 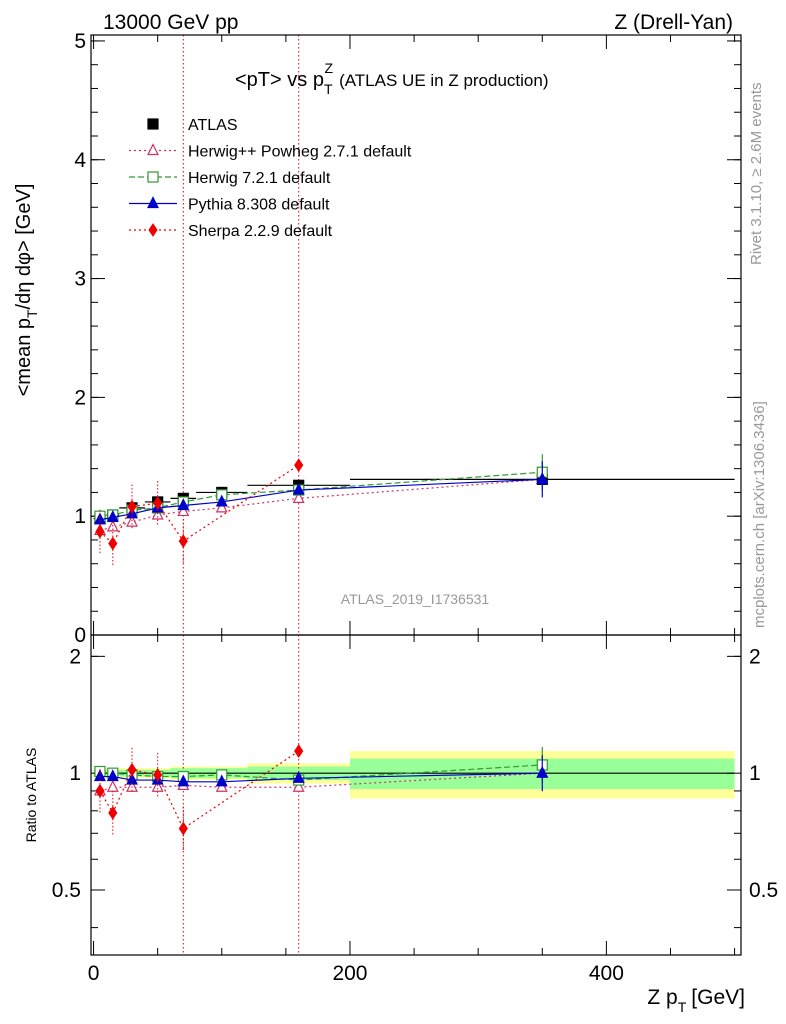 I want to click on y-tick-label: 2, so click(x=80, y=397).